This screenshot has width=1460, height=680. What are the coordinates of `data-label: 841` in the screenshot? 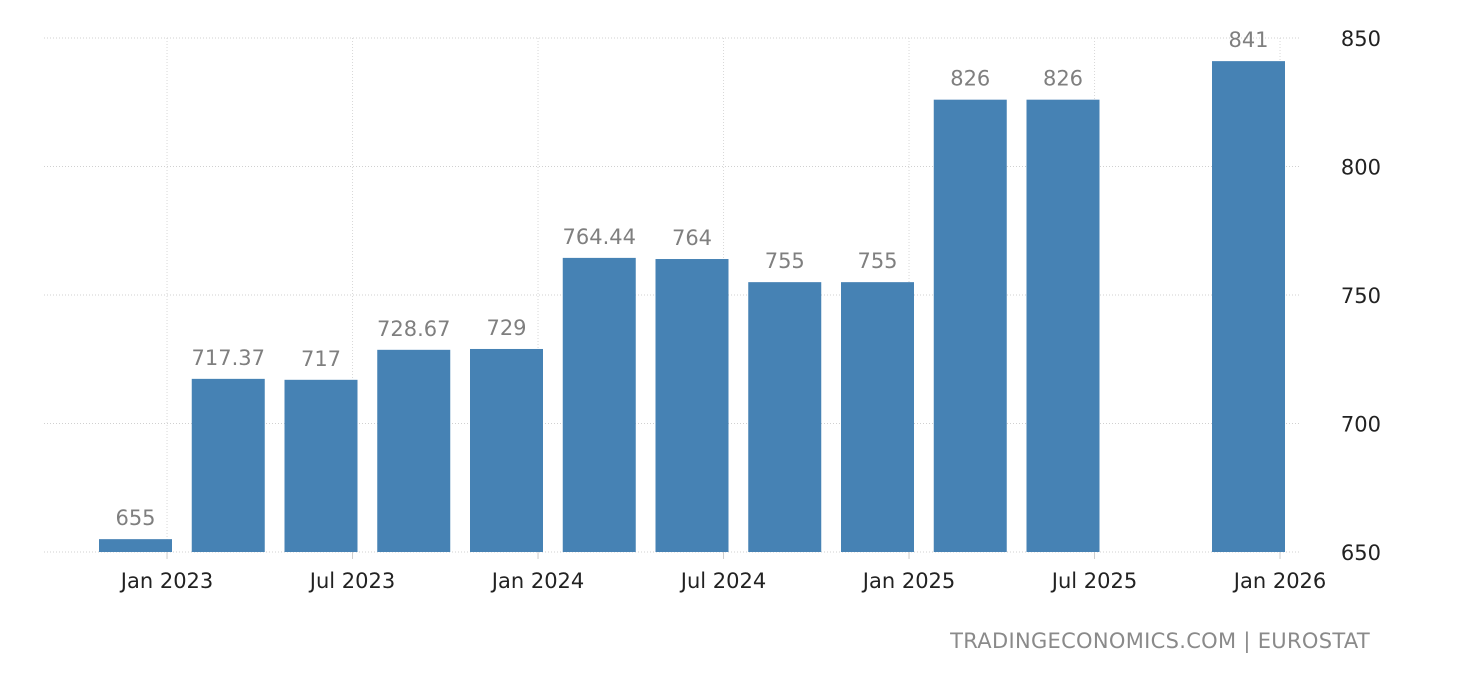 It's located at (1248, 40).